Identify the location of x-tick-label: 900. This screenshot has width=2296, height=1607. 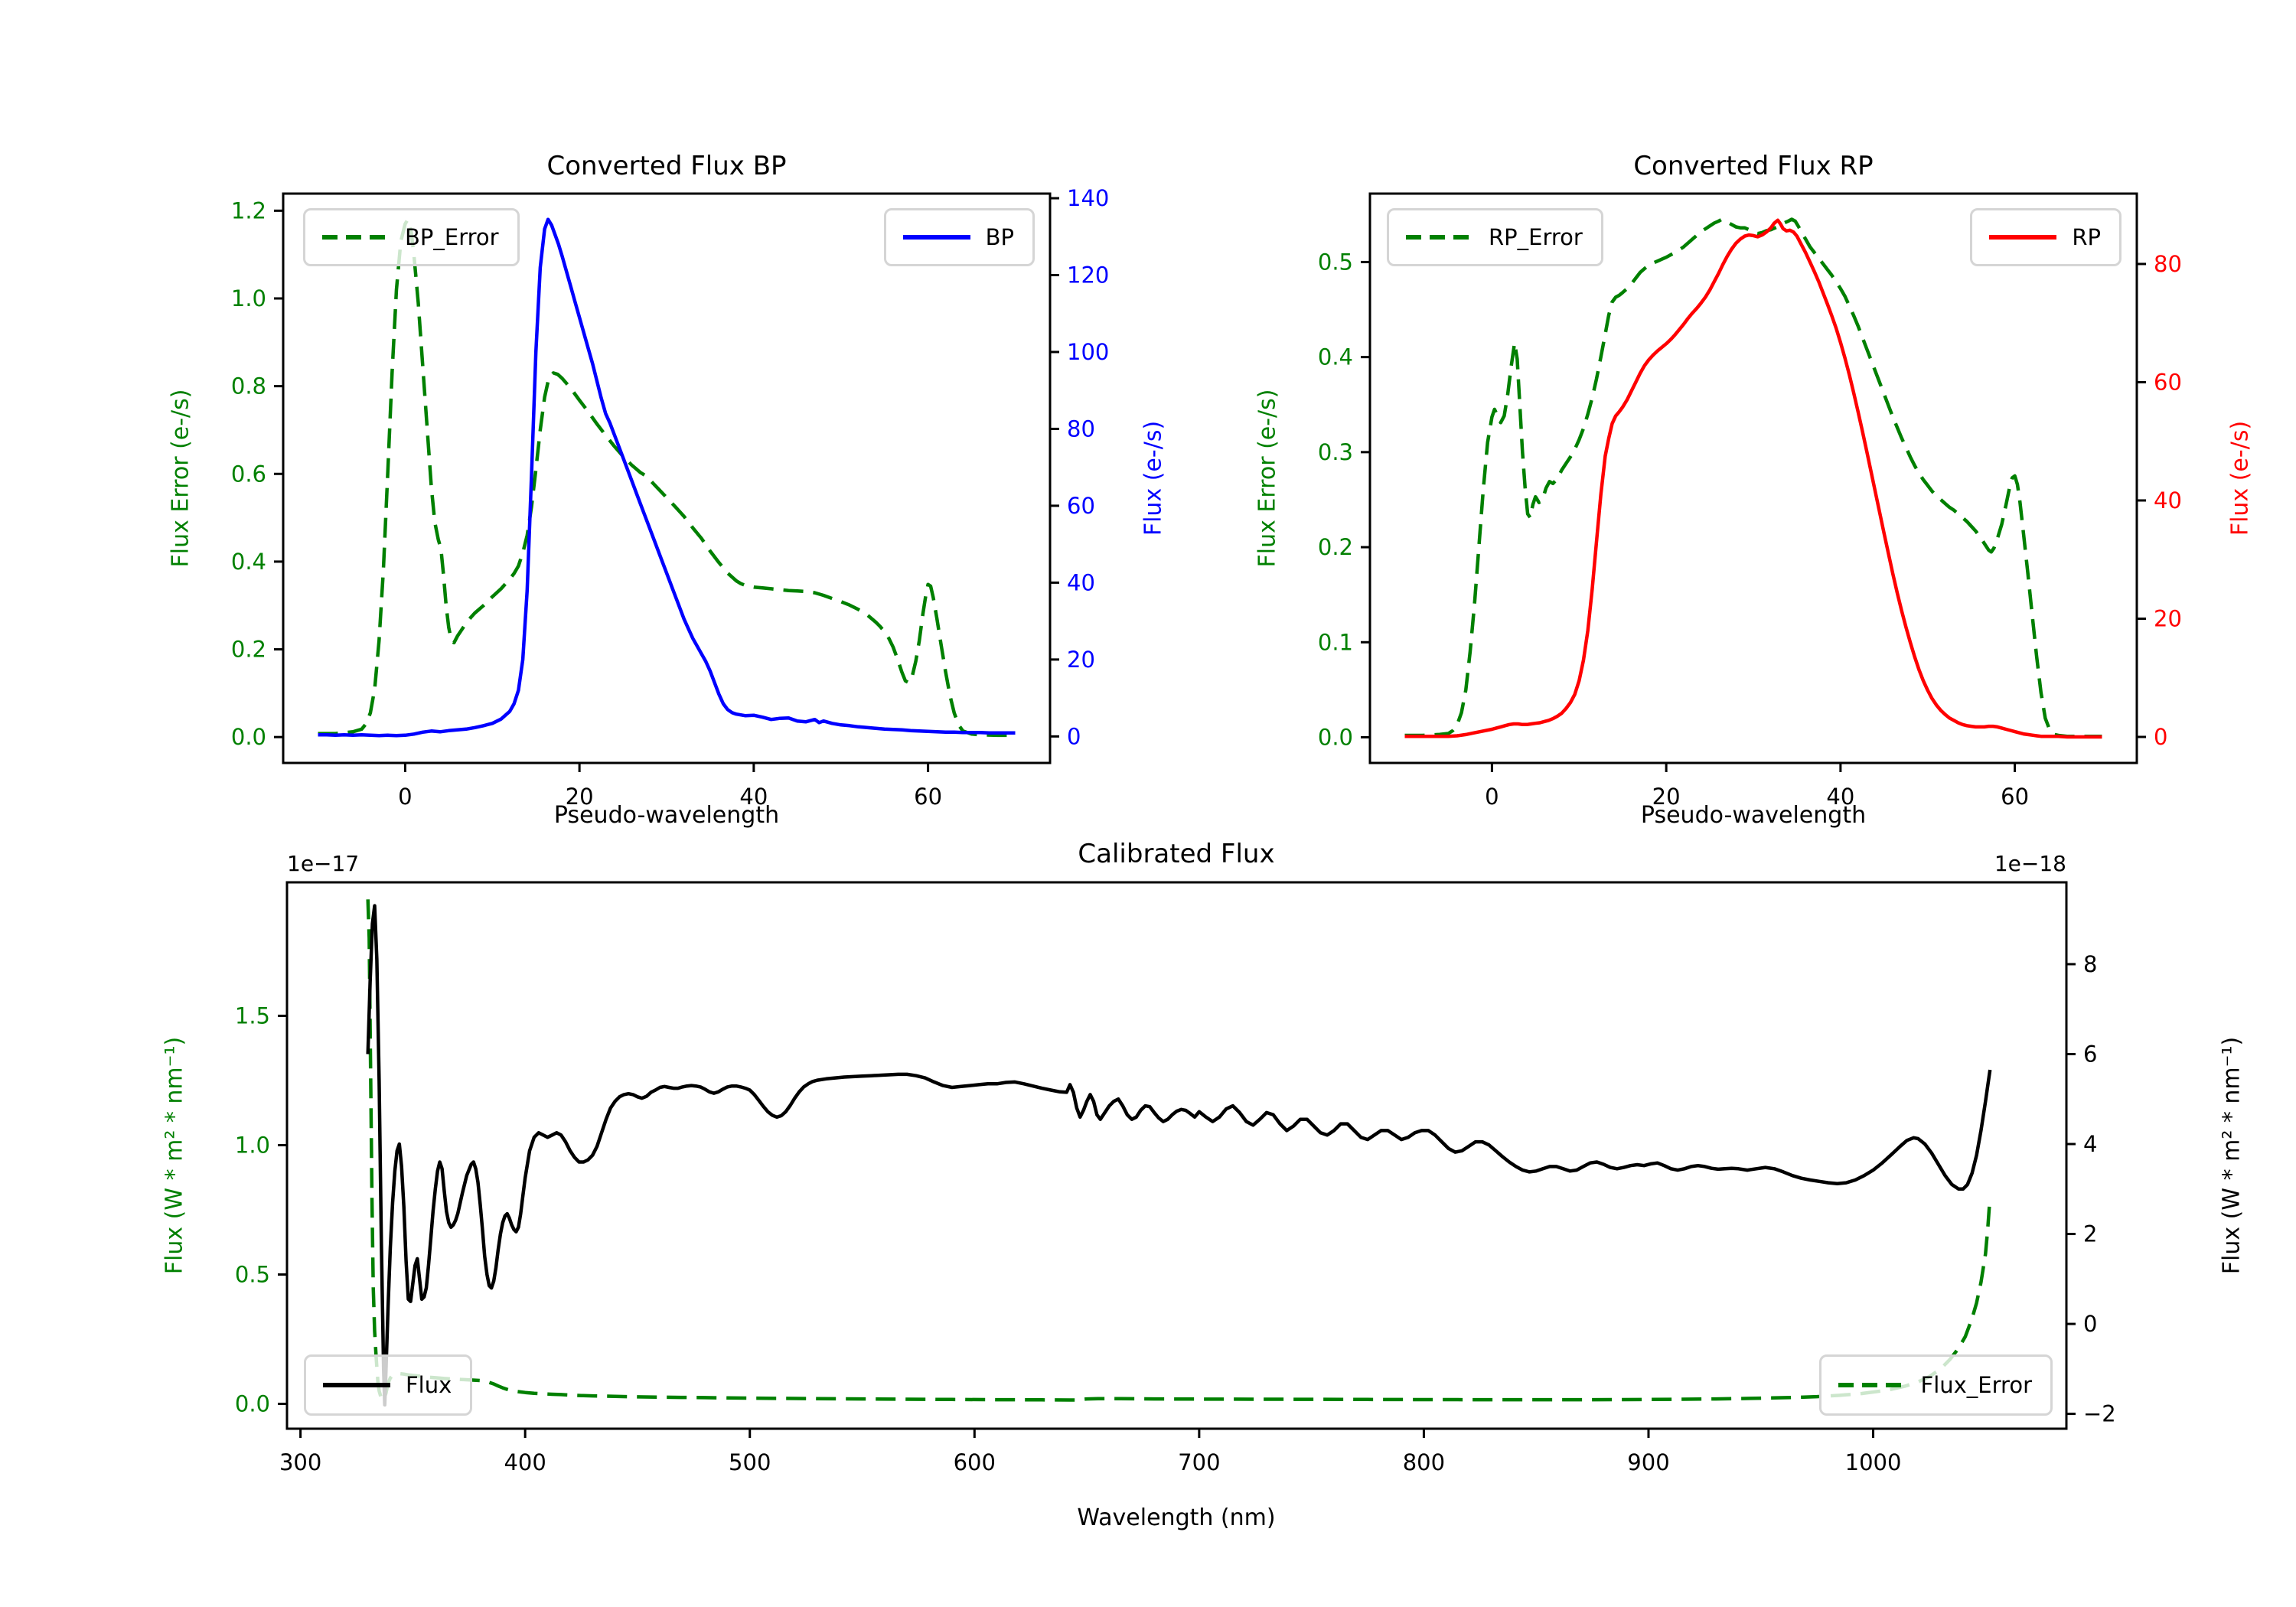
(1648, 1462).